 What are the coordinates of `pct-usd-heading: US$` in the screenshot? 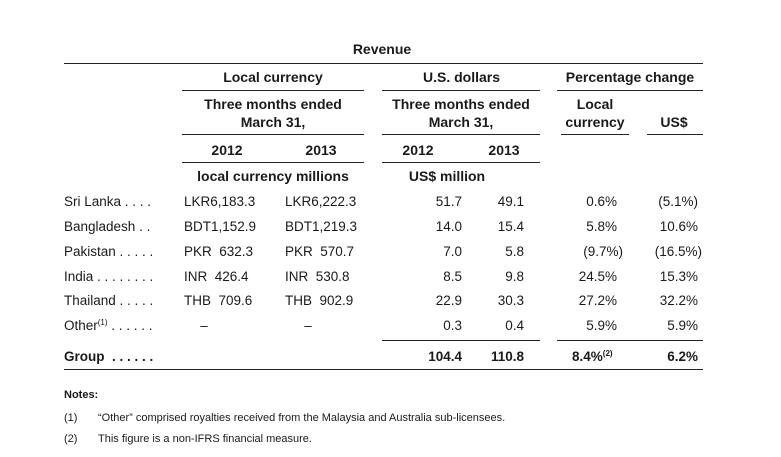 It's located at (674, 122).